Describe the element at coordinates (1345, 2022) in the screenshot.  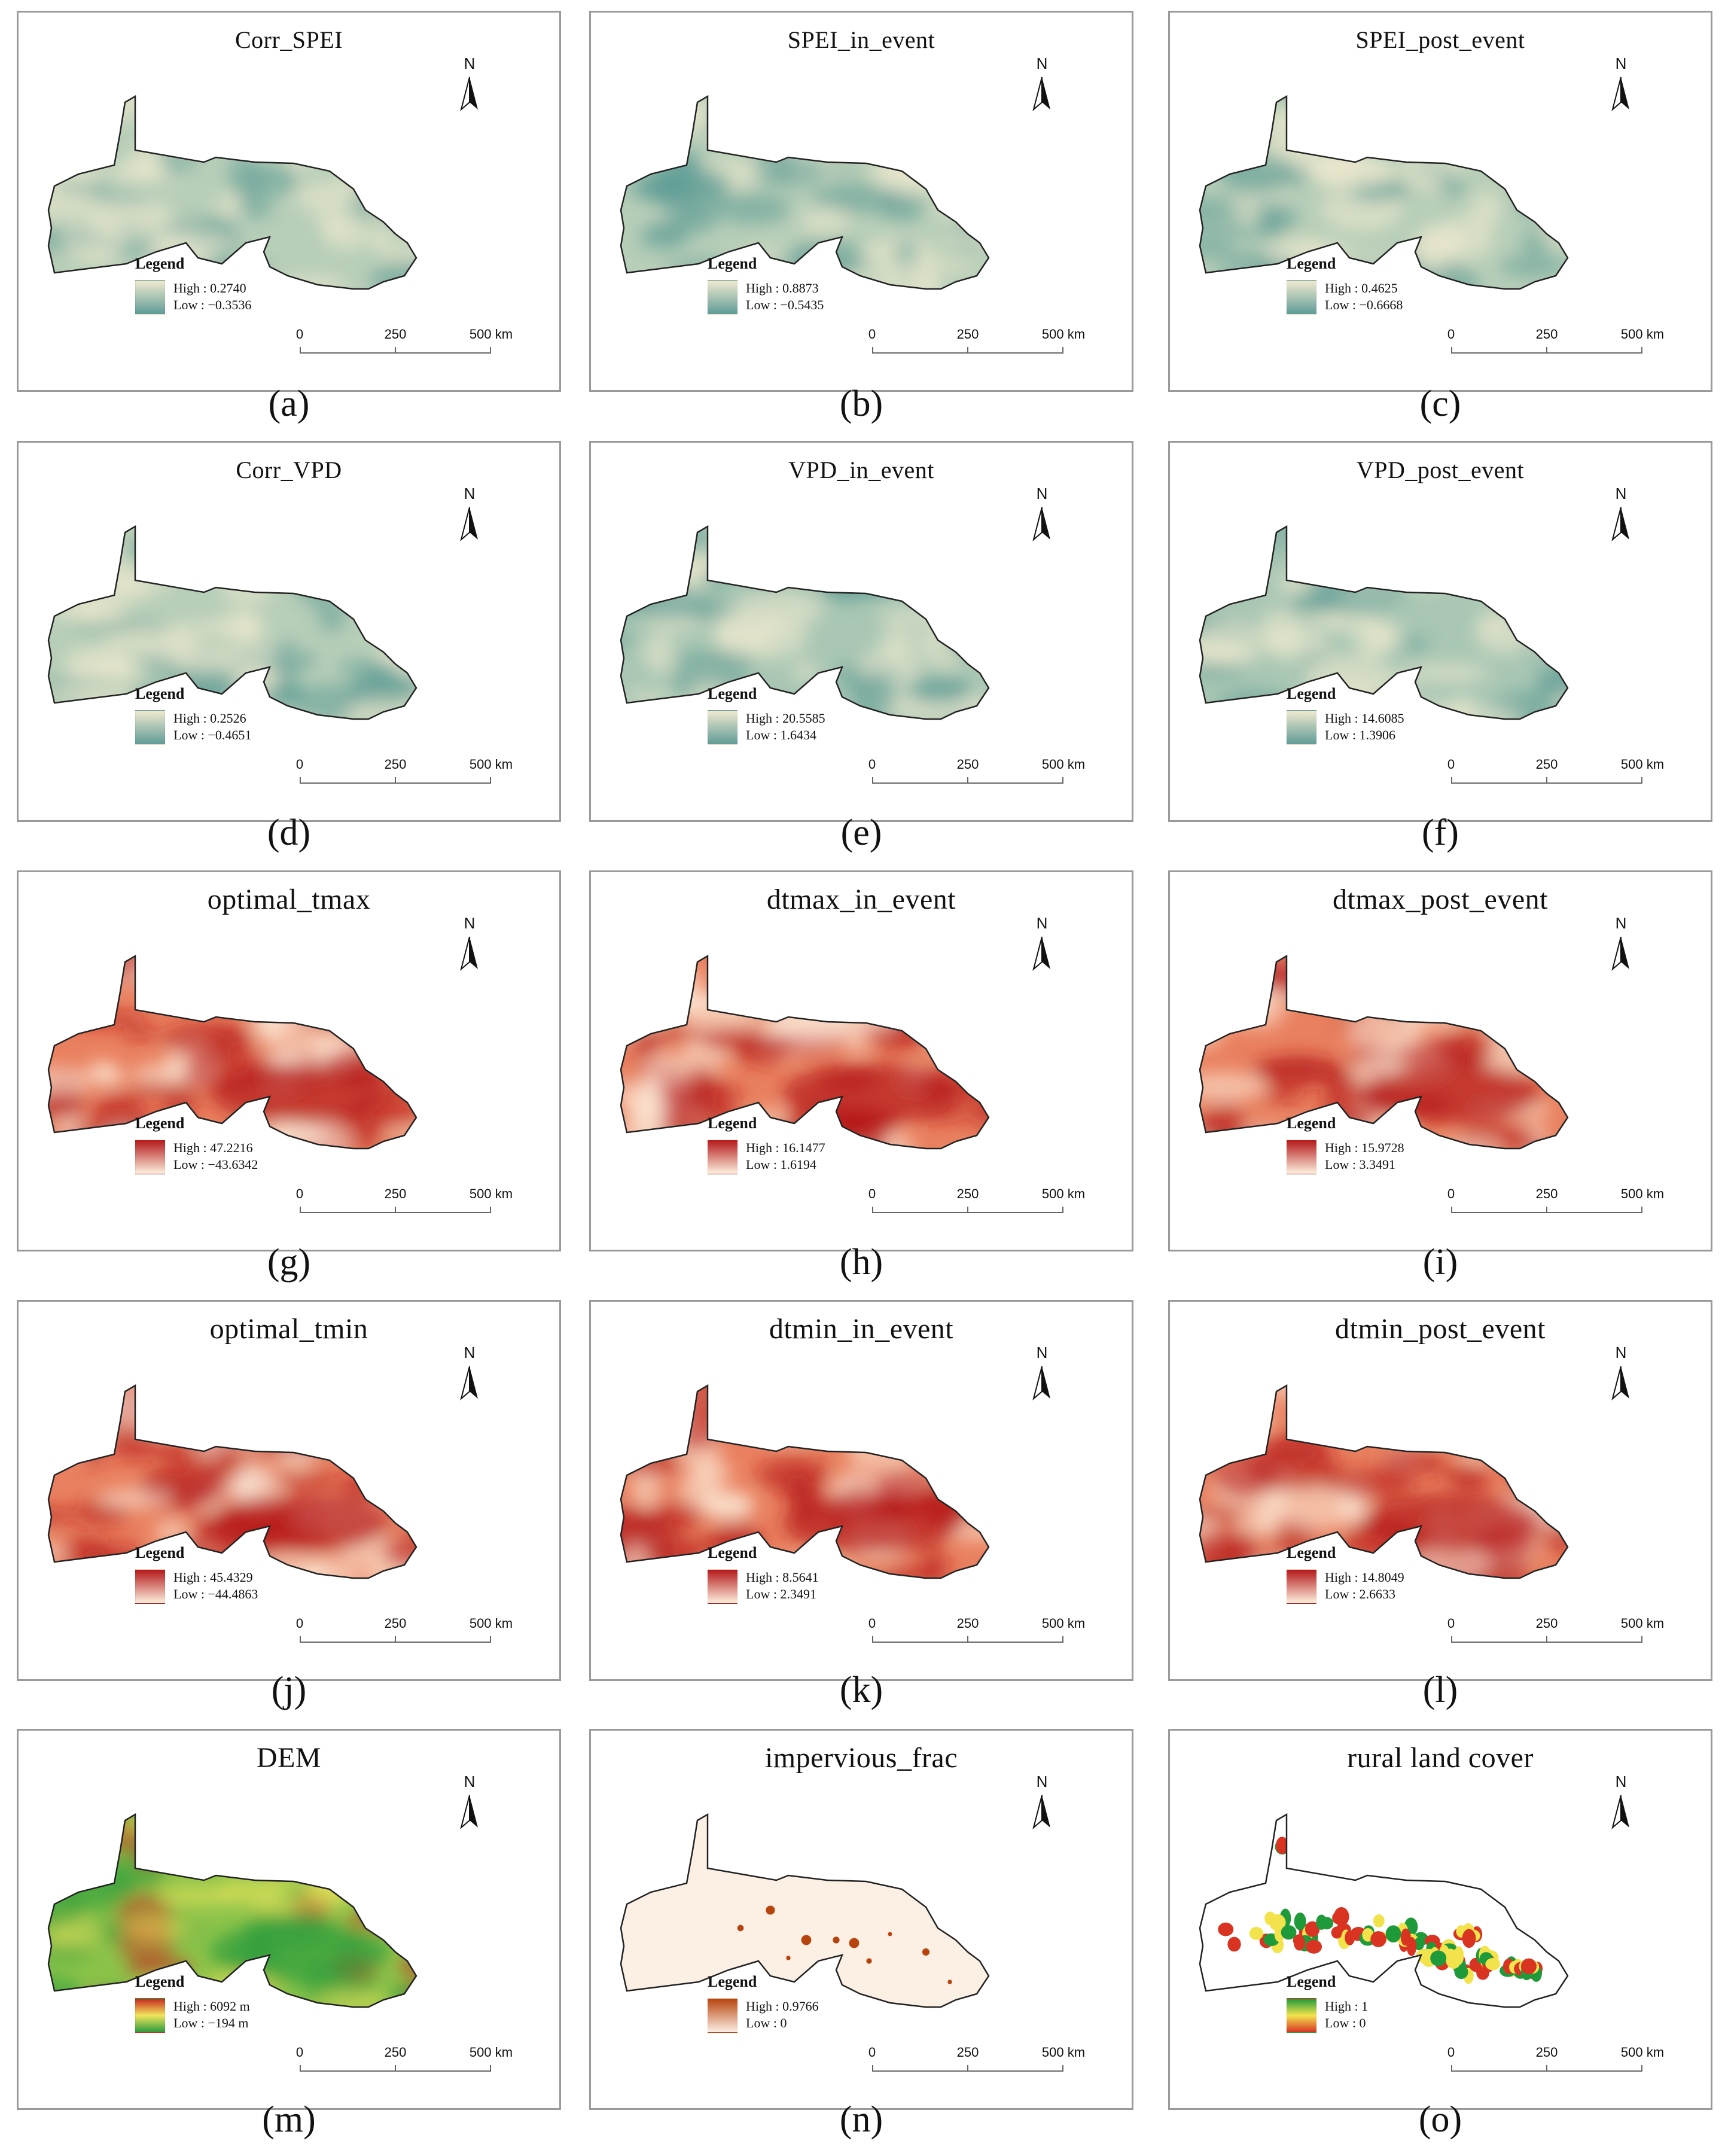
I see `legend-low-value: Low : 0` at that location.